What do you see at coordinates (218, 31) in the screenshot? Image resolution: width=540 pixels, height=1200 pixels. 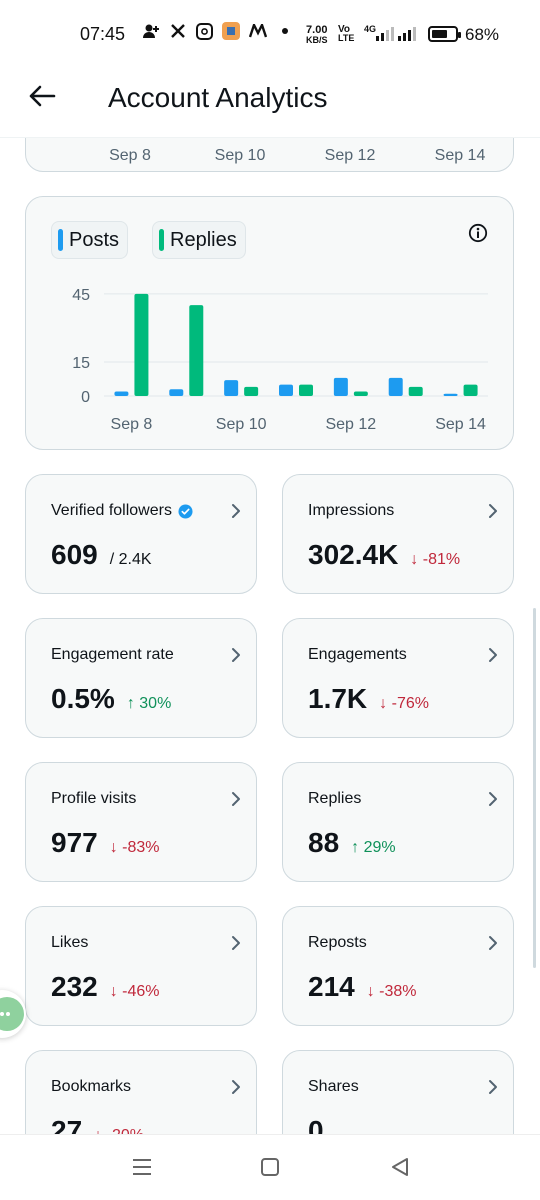 I see `notification-icons` at bounding box center [218, 31].